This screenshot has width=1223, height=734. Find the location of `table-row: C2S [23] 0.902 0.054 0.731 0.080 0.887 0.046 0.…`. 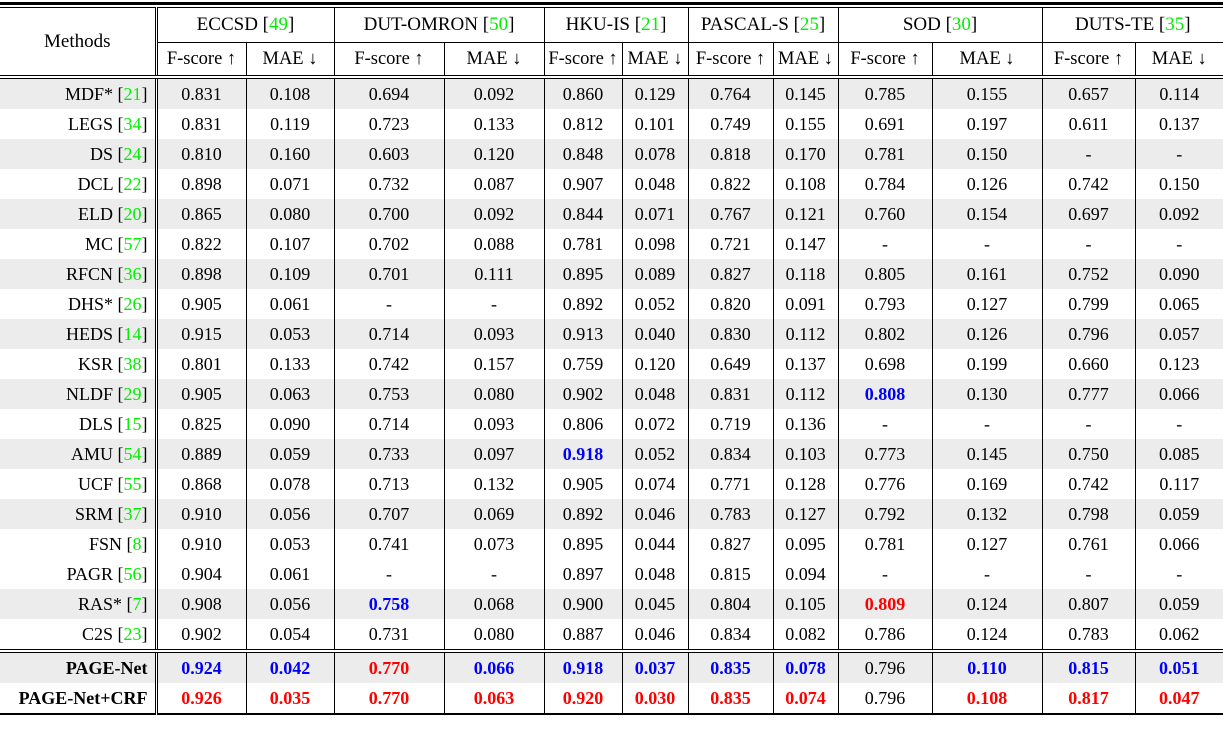

table-row: C2S [23] 0.902 0.054 0.731 0.080 0.887 0.046 0.… is located at coordinates (611, 635).